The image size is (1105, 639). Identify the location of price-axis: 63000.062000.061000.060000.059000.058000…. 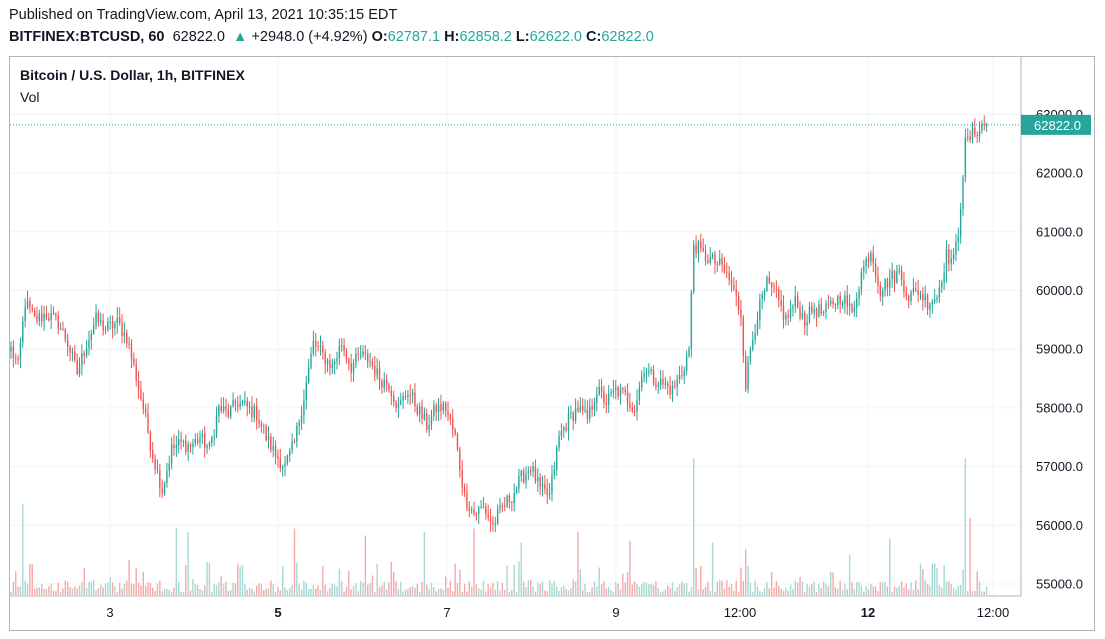
(1051, 326).